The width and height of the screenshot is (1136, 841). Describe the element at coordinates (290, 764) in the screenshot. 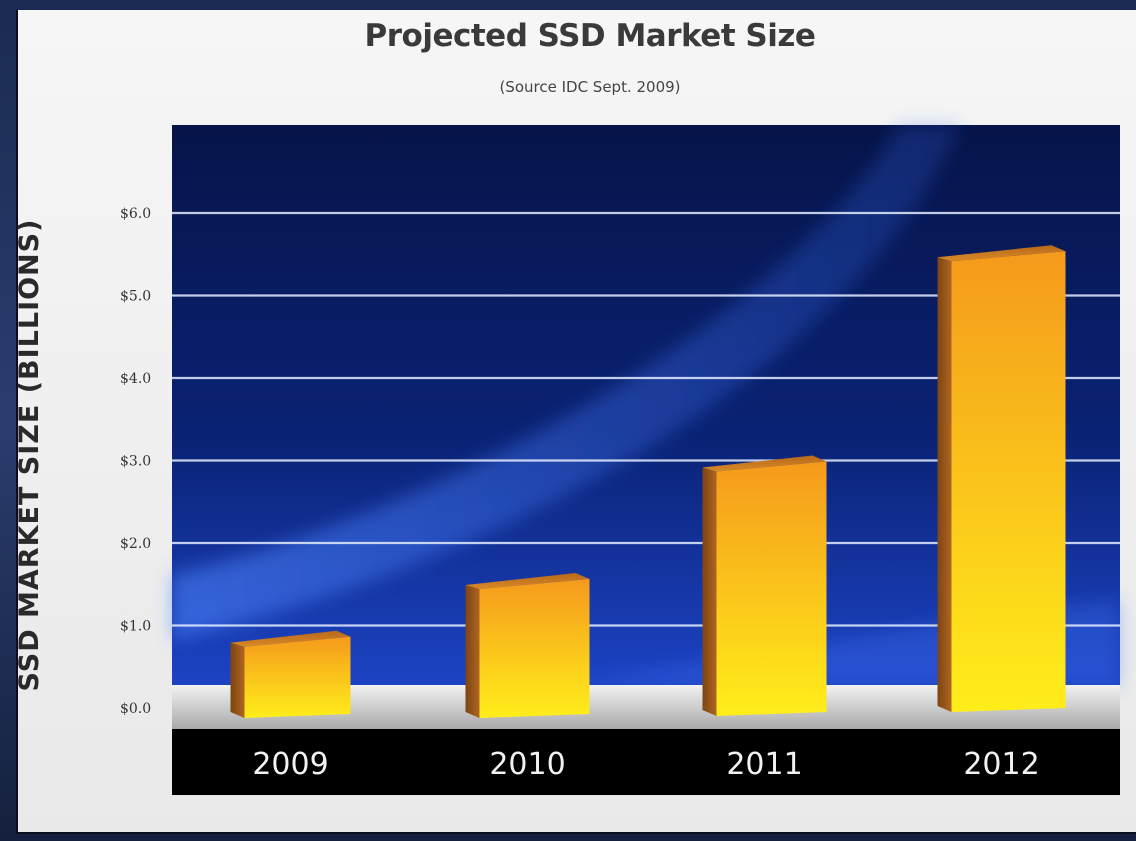

I see `x-tick-label: 2009` at that location.